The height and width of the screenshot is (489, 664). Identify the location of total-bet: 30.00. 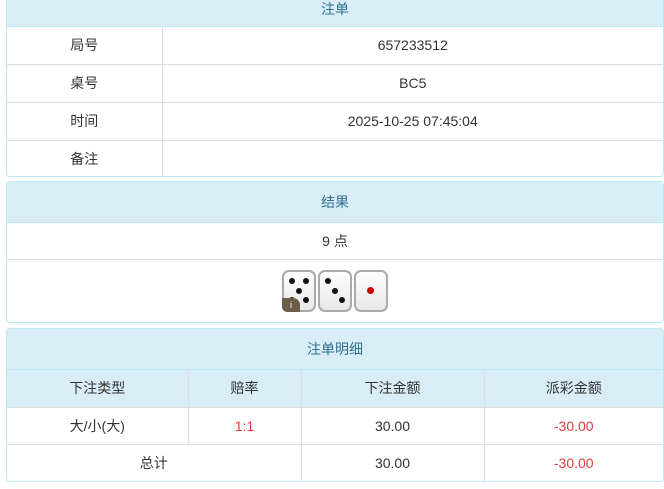
(392, 462).